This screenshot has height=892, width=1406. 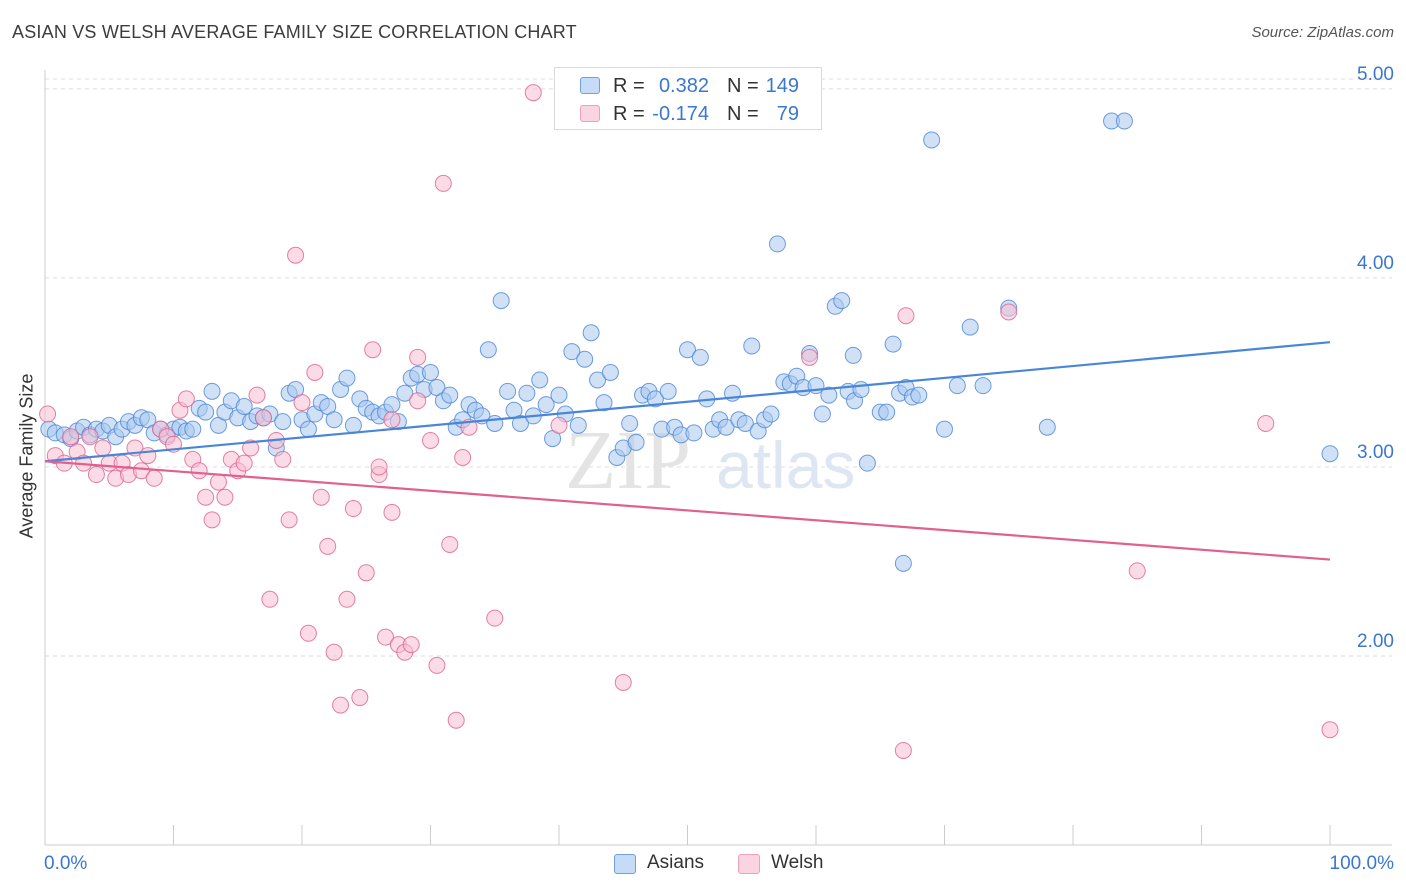 I want to click on source-credit: Source: ZipAtlas.com, so click(x=1322, y=32).